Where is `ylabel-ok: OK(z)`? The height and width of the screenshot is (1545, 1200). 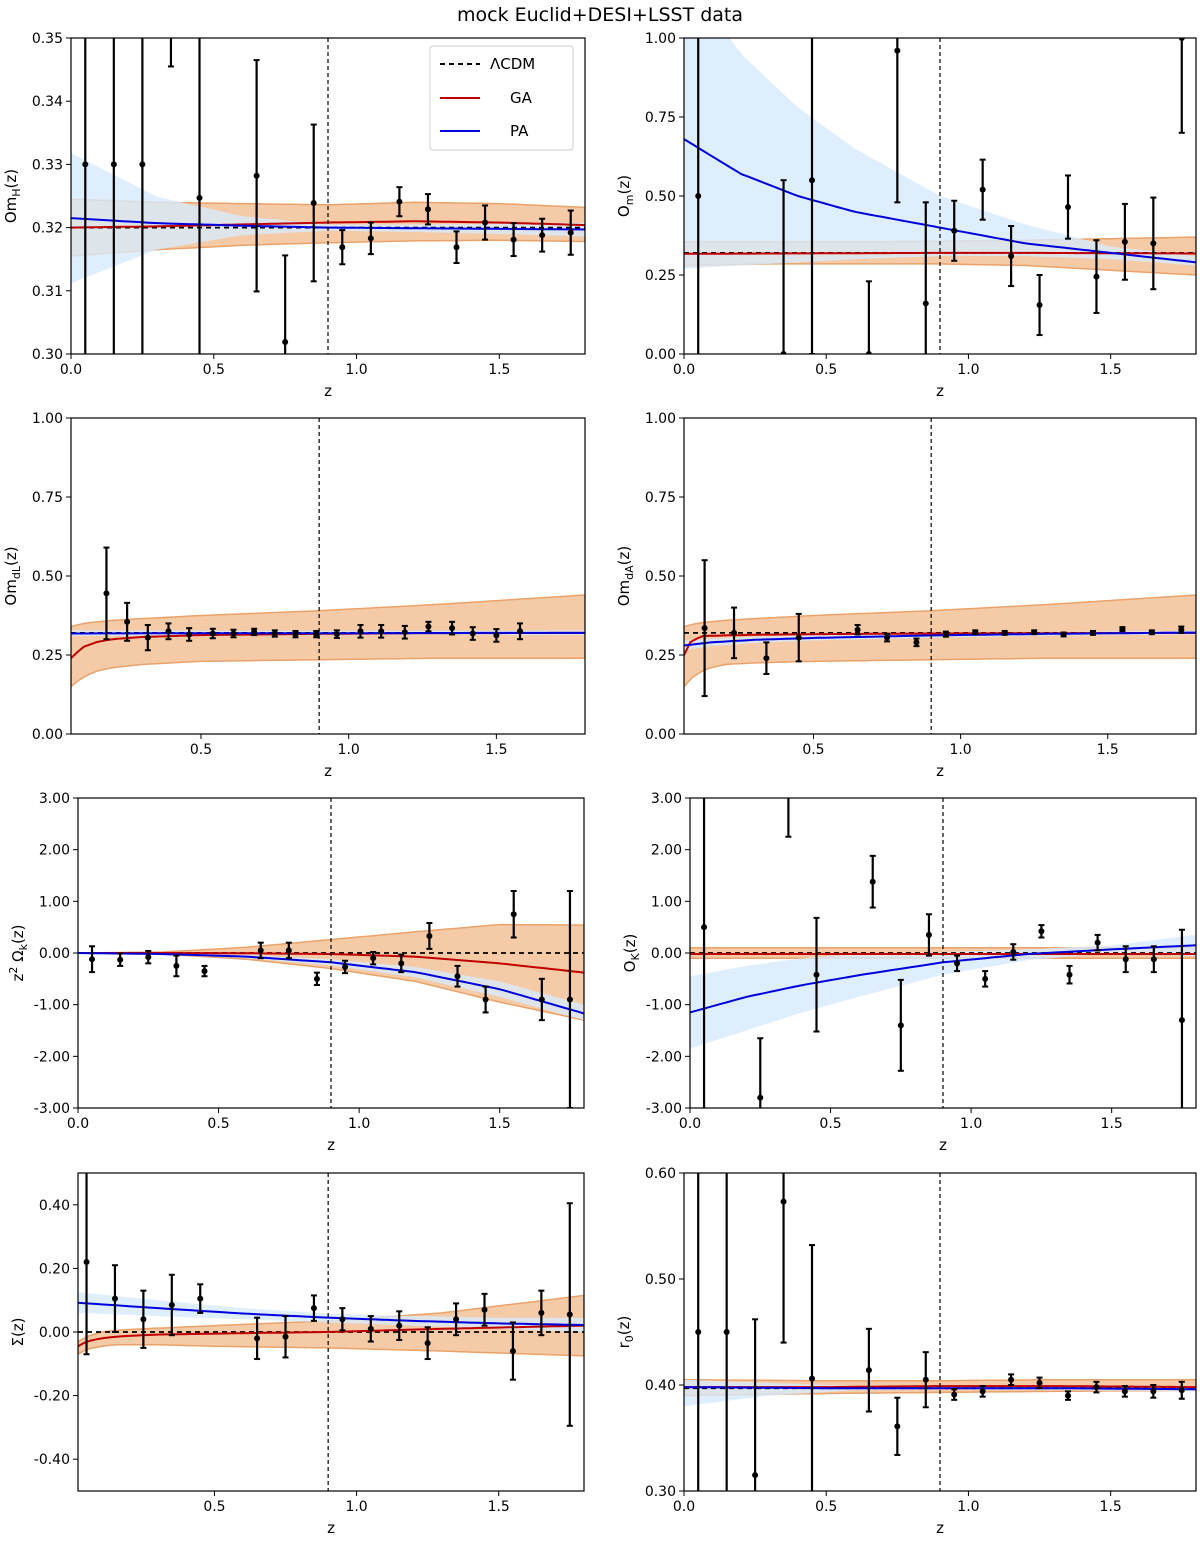 ylabel-ok: OK(z) is located at coordinates (631, 953).